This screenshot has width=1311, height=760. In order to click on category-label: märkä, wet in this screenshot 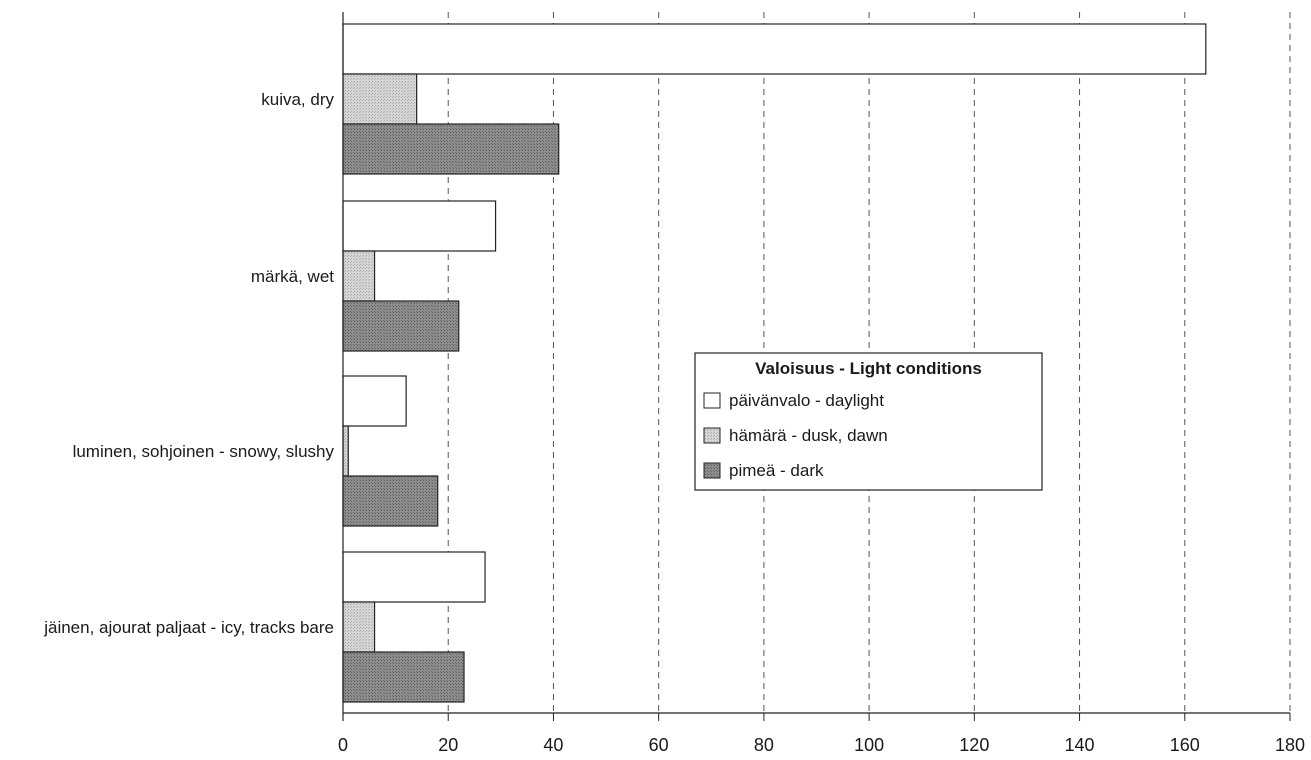, I will do `click(292, 276)`.